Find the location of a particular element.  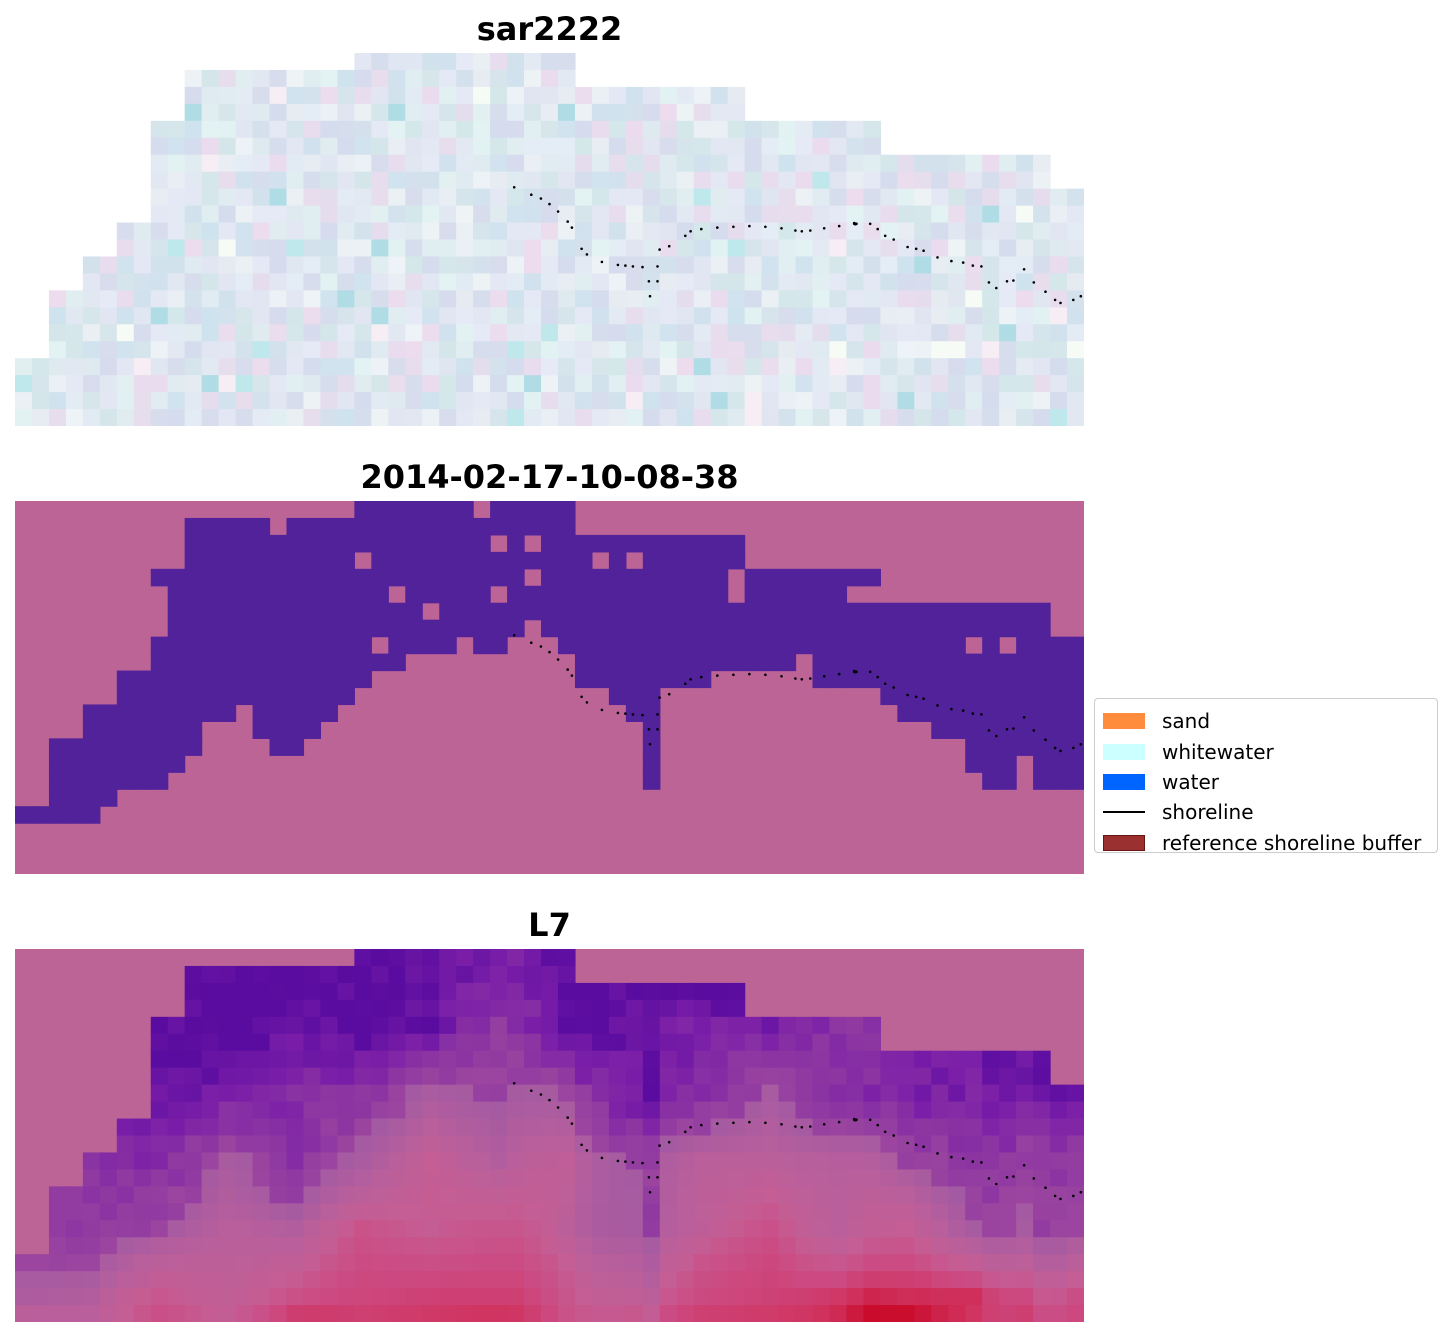

legend-label-reference-buffer: reference shoreline buffer is located at coordinates (1292, 842).